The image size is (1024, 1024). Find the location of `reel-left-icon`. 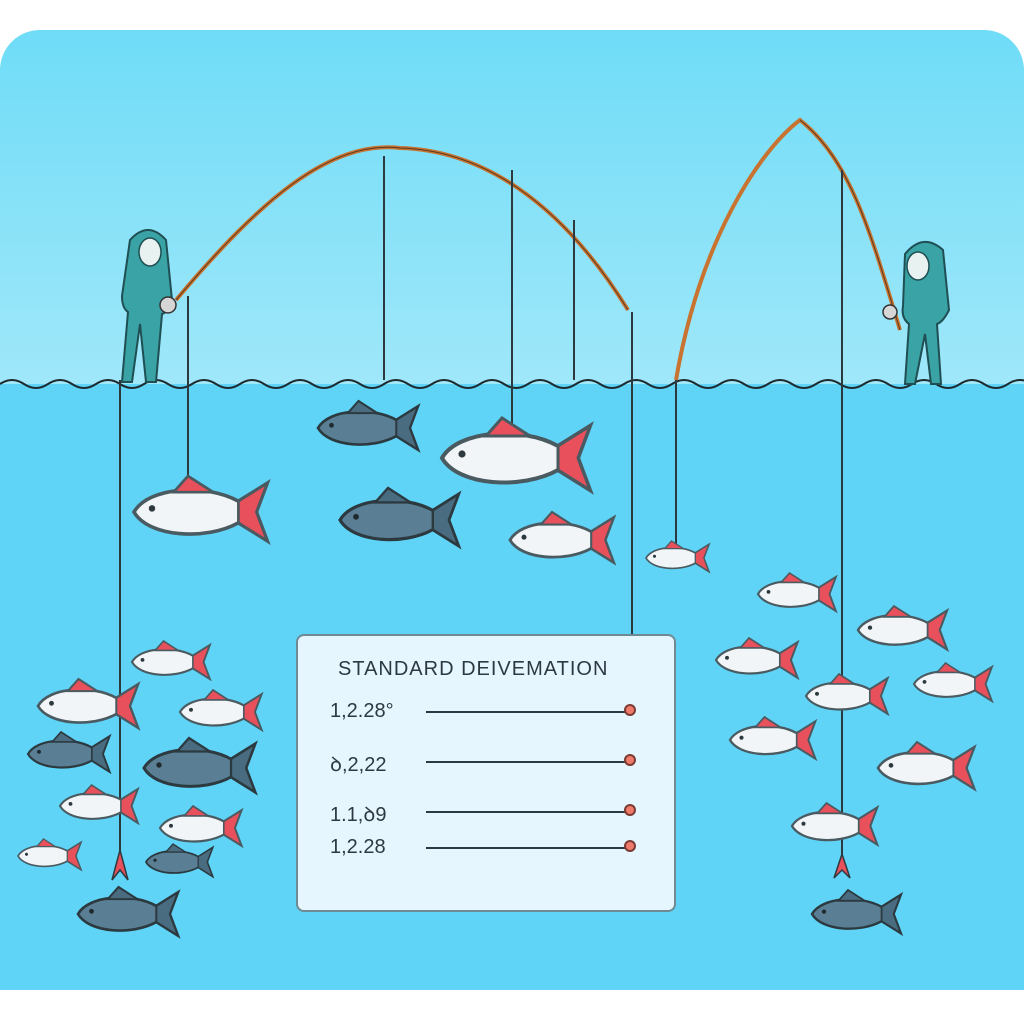

reel-left-icon is located at coordinates (168, 305).